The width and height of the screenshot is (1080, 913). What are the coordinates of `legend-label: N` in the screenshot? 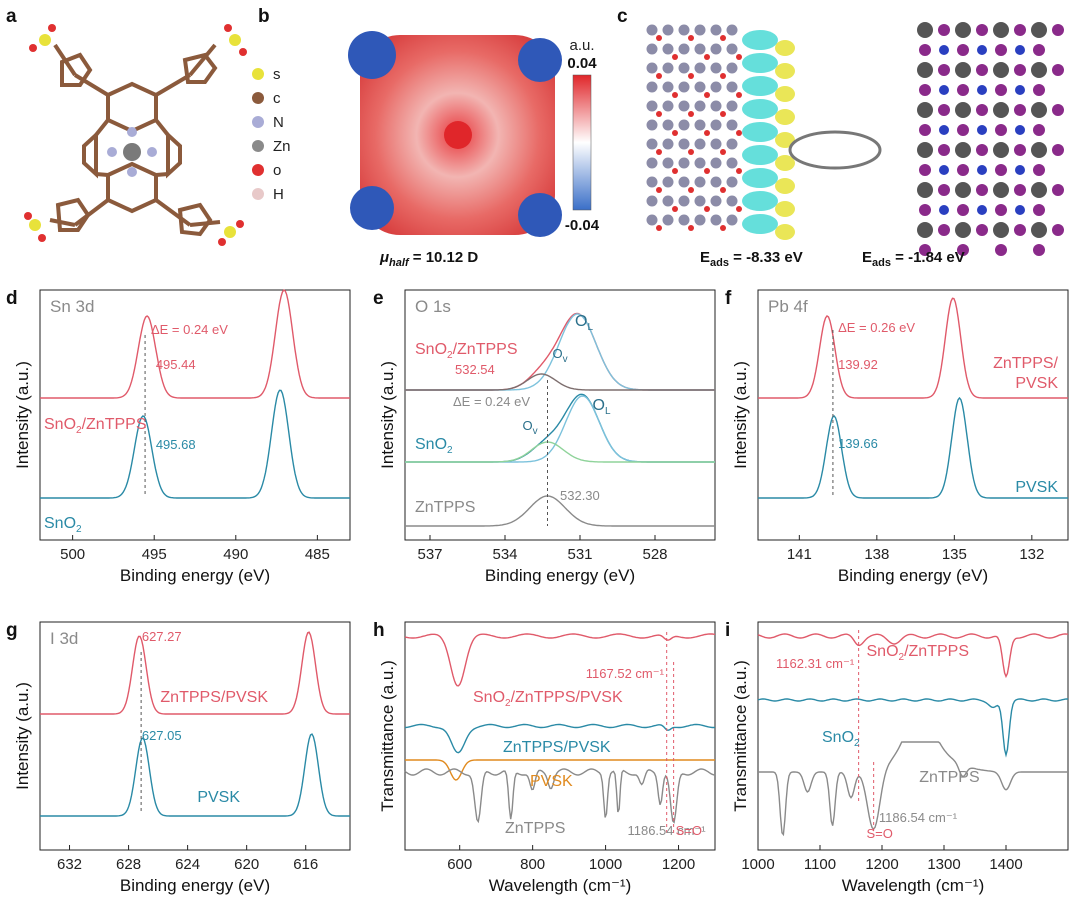 It's located at (278, 122).